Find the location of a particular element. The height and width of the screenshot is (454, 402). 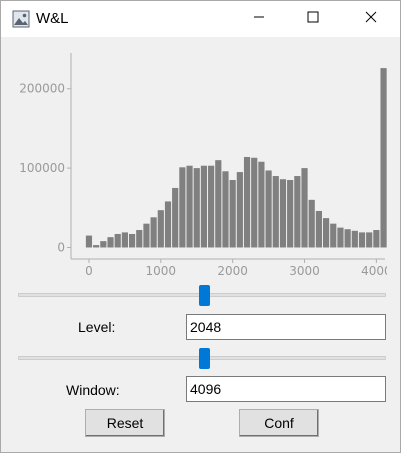

window-input: 4096 is located at coordinates (286, 389).